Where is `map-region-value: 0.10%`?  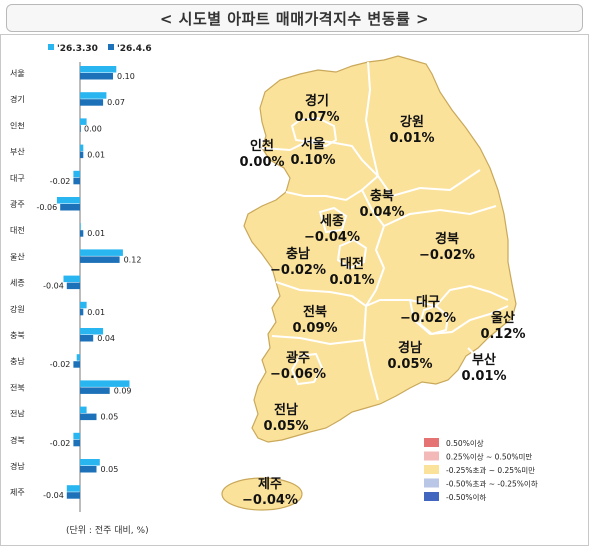 map-region-value: 0.10% is located at coordinates (312, 160).